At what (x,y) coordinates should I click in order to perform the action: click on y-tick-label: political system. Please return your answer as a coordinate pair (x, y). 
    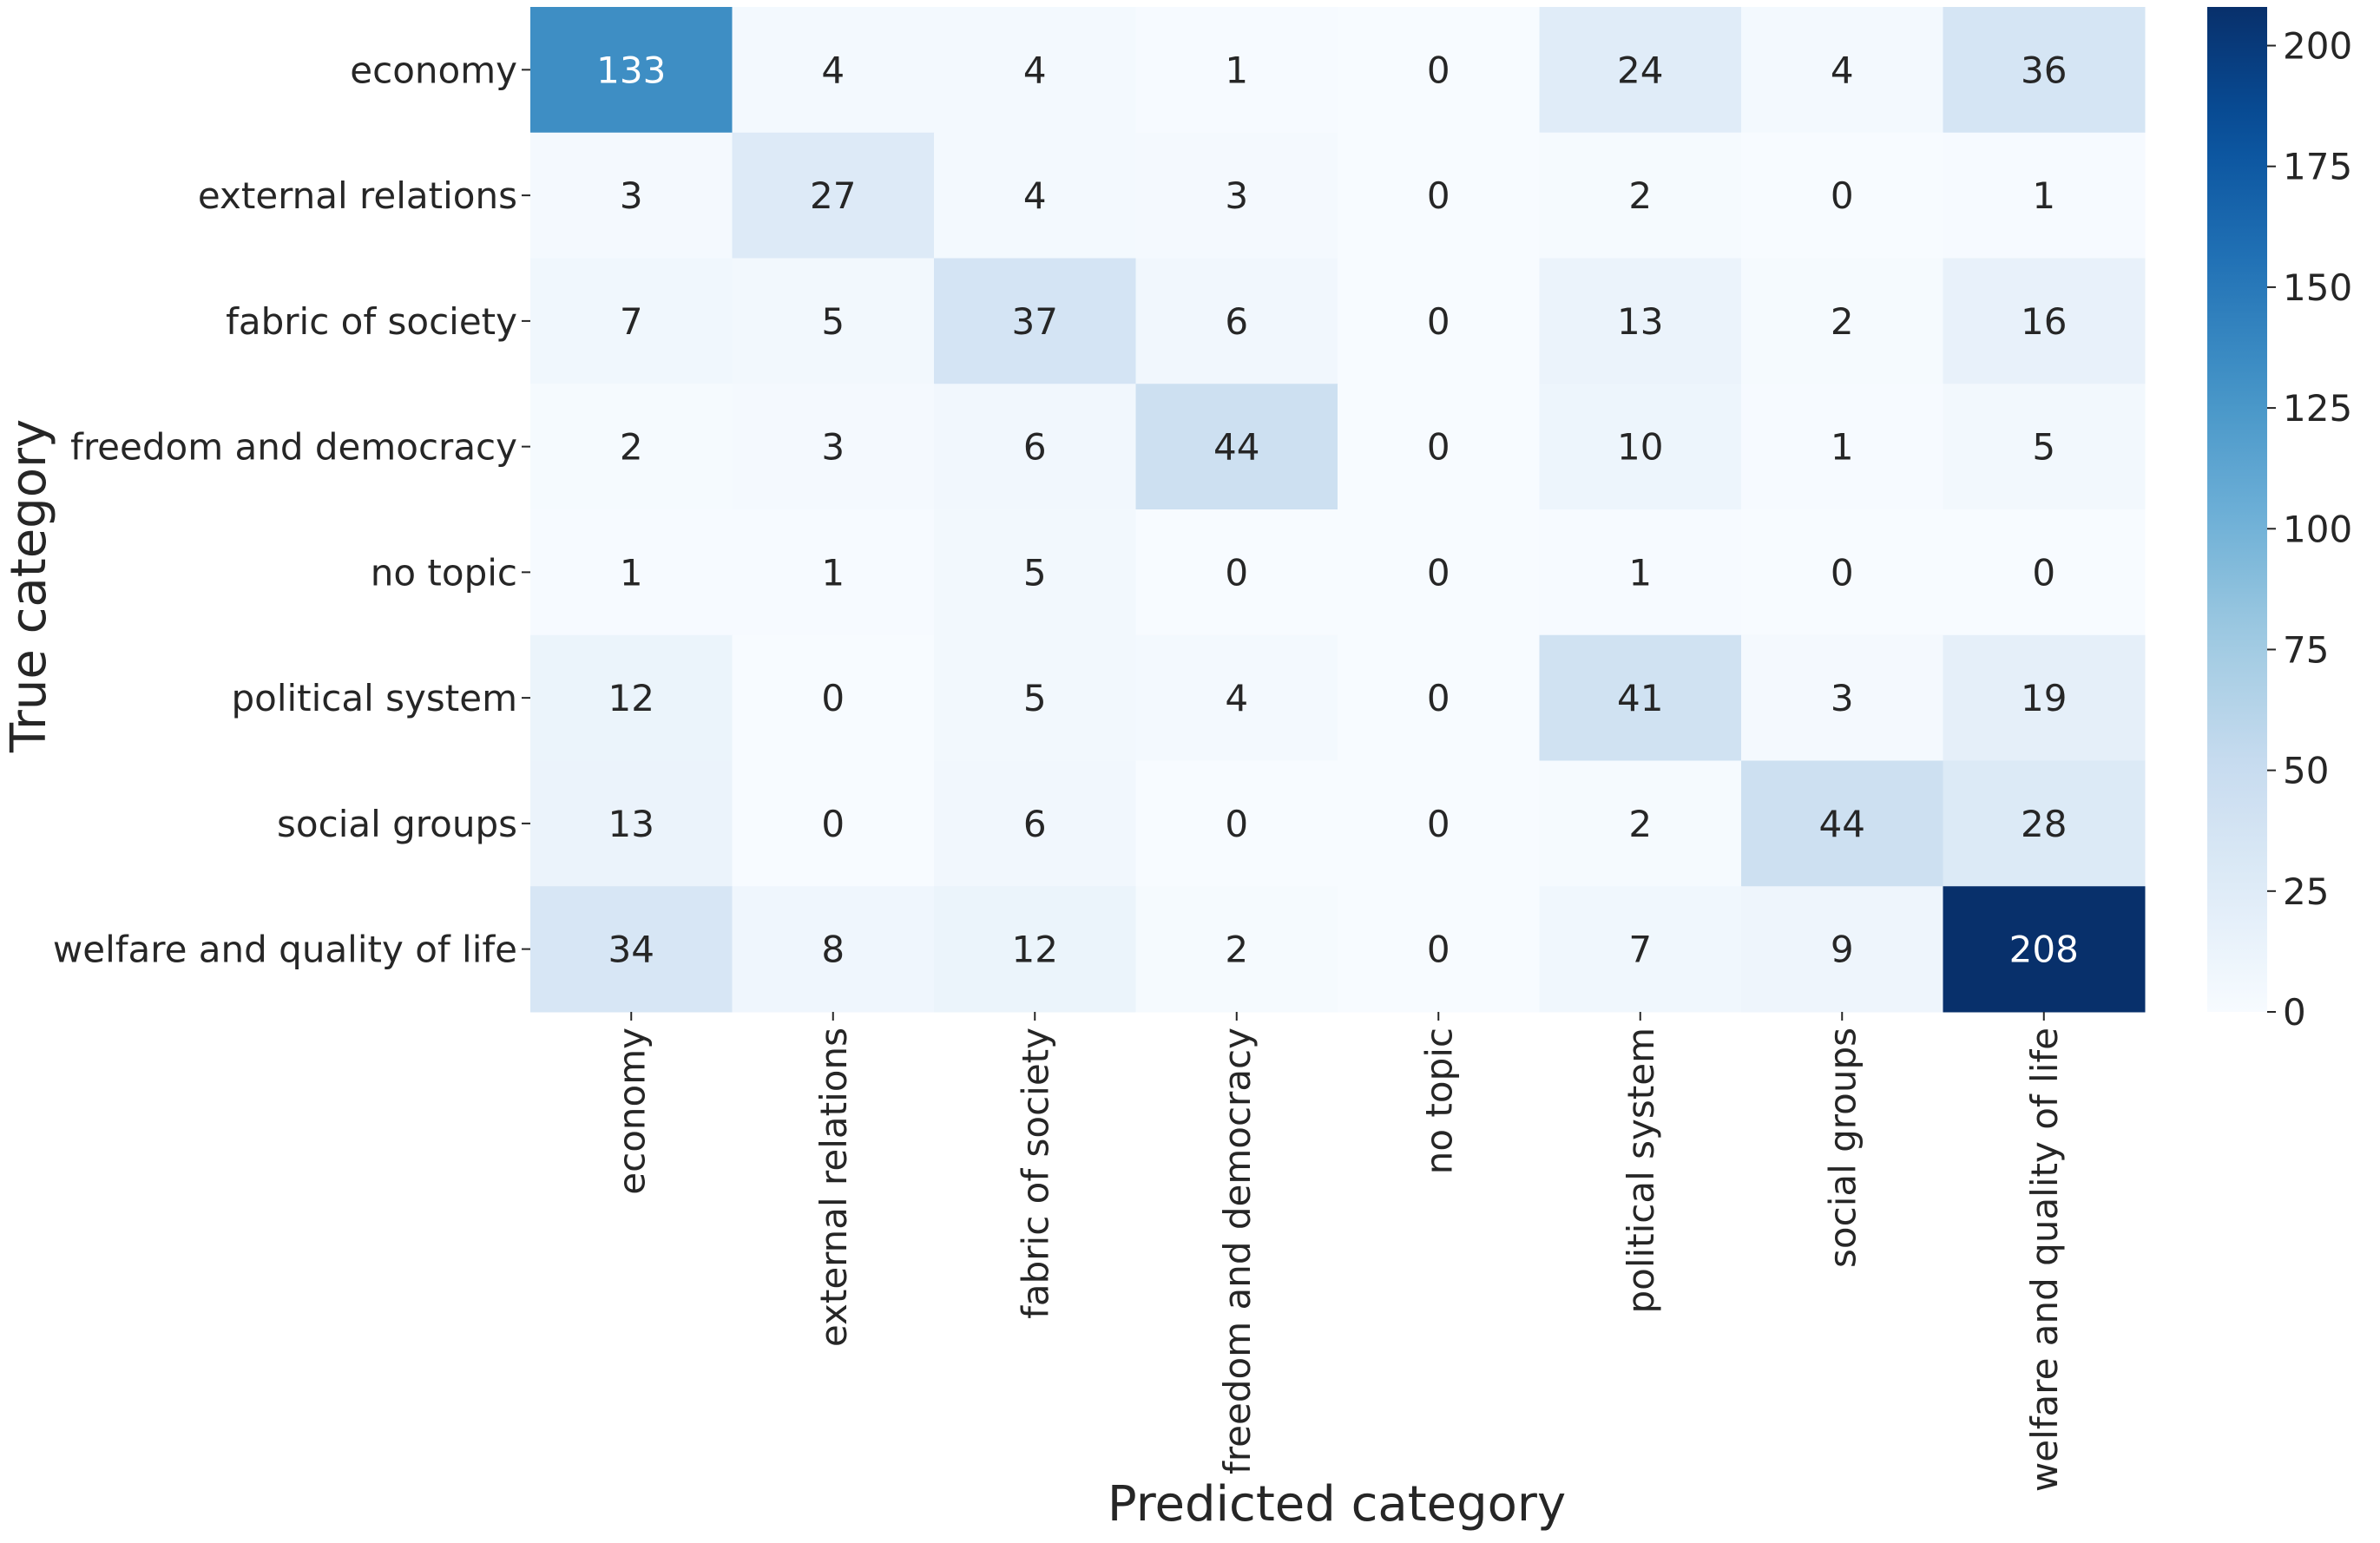
    Looking at the image, I should click on (374, 698).